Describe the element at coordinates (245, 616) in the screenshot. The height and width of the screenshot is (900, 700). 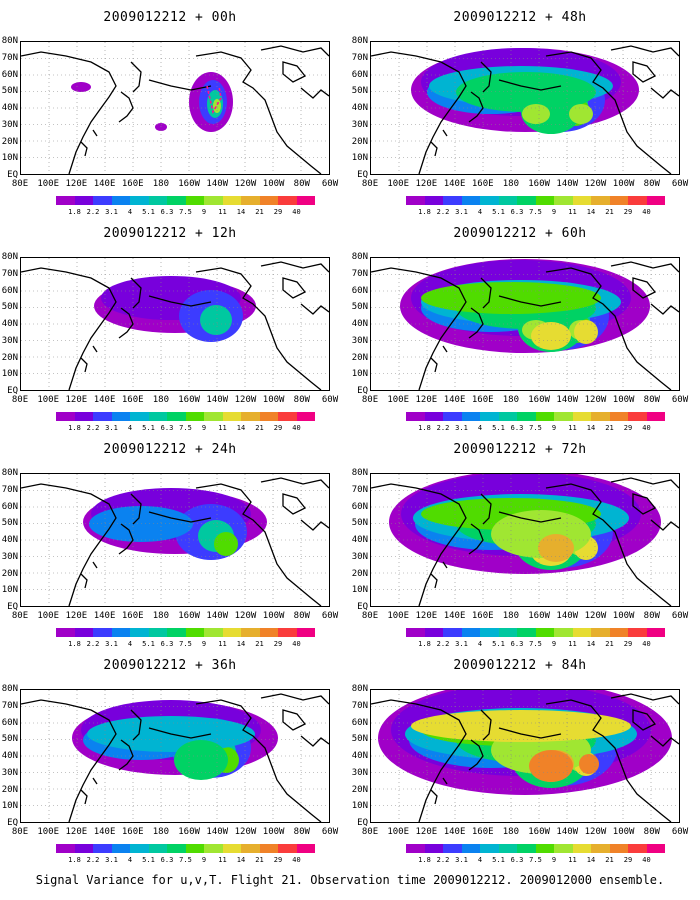
I see `longitude-label: 120W` at that location.